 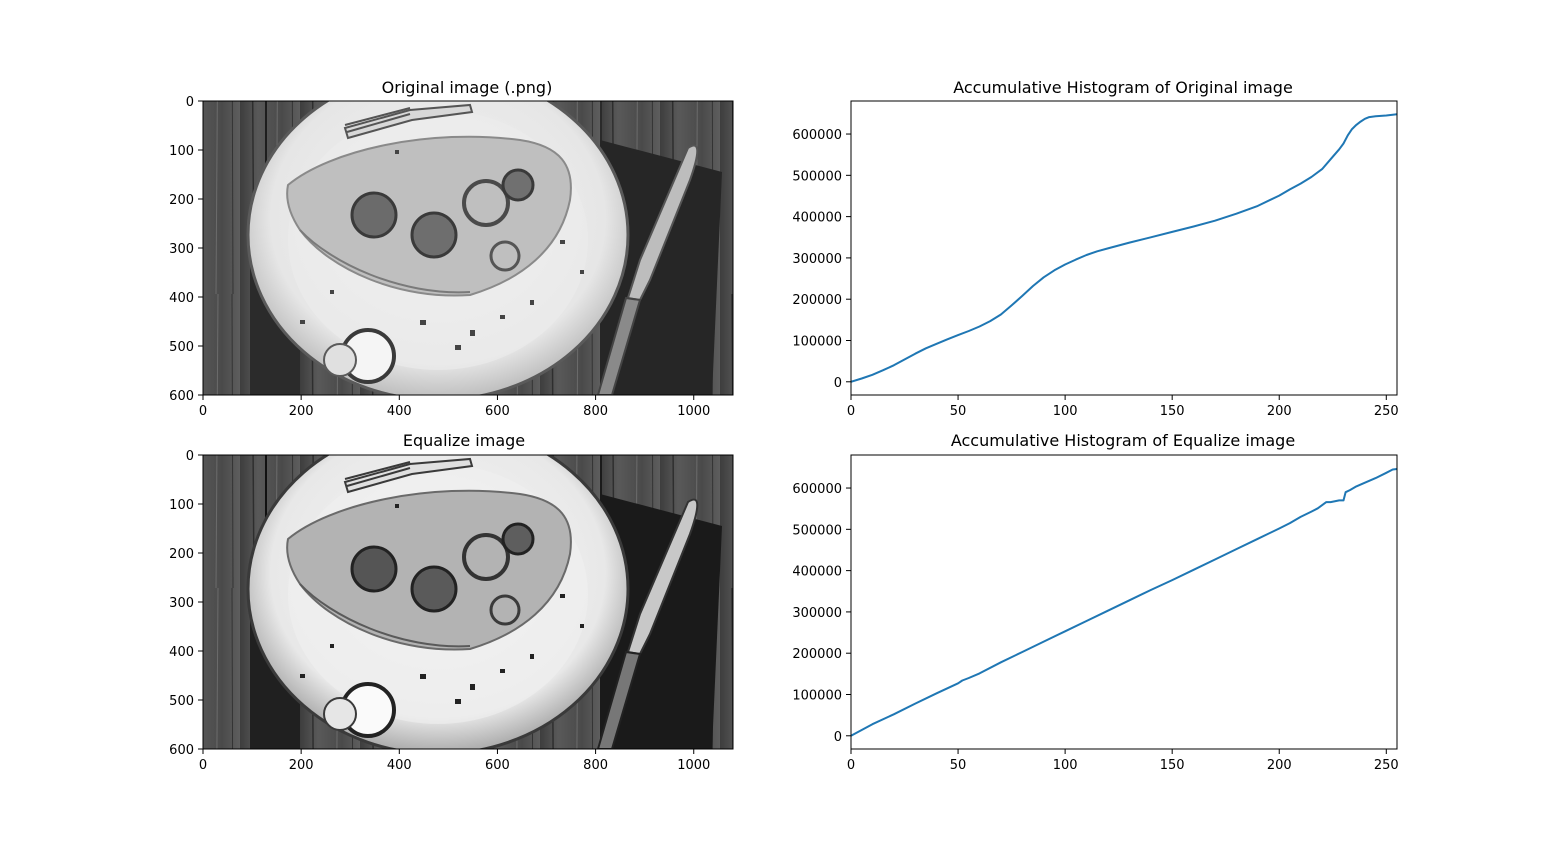 I want to click on equalized-histogram-title: Accumulative Histogram of Equalize image, so click(x=1123, y=440).